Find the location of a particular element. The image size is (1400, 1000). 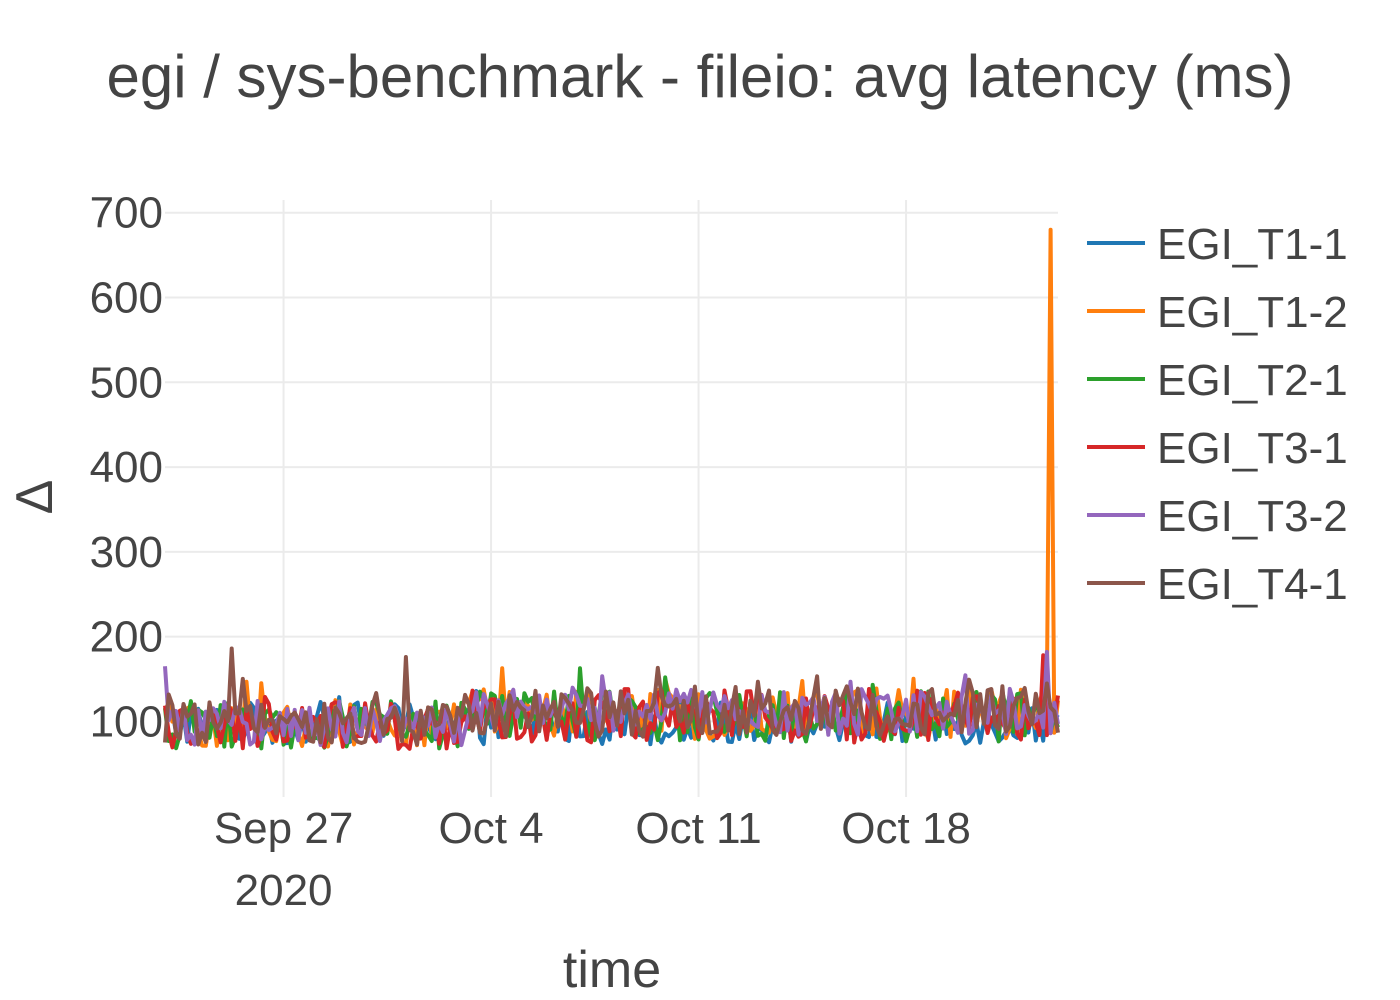

legend-label: EGI_T3-2 is located at coordinates (1252, 516).